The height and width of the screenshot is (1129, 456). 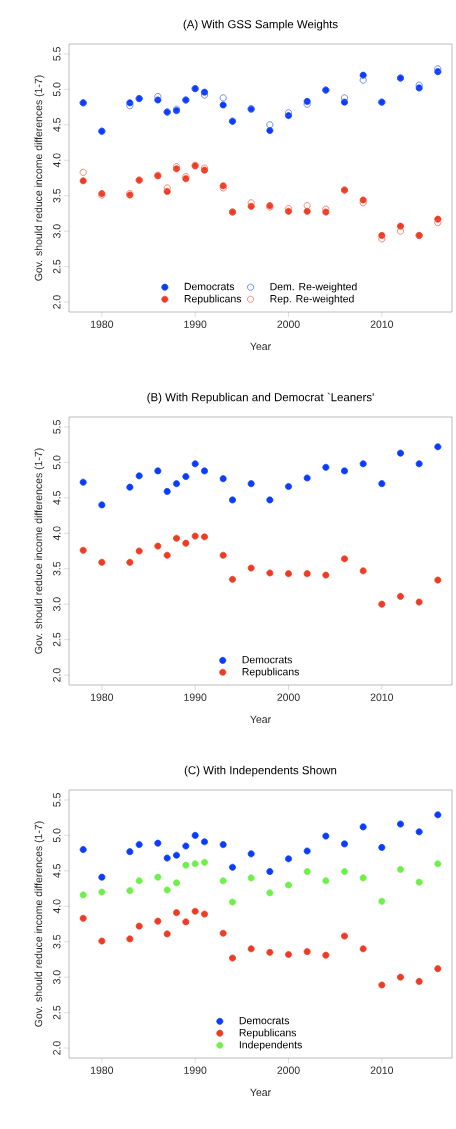 I want to click on legend-label: Rep. Re-weighted, so click(x=312, y=299).